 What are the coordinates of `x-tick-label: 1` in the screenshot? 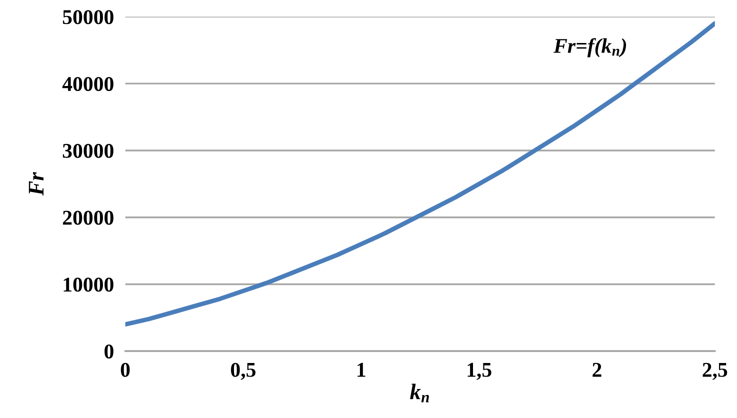 It's located at (362, 369).